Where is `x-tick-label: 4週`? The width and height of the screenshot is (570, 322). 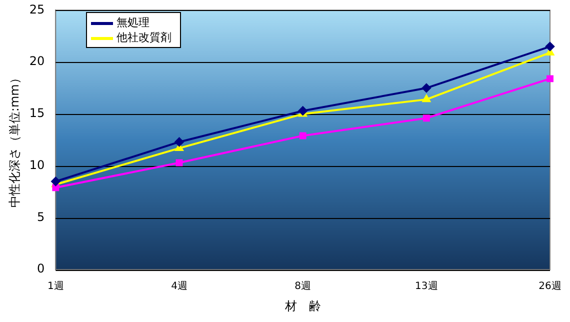 x-tick-label: 4週 is located at coordinates (179, 286).